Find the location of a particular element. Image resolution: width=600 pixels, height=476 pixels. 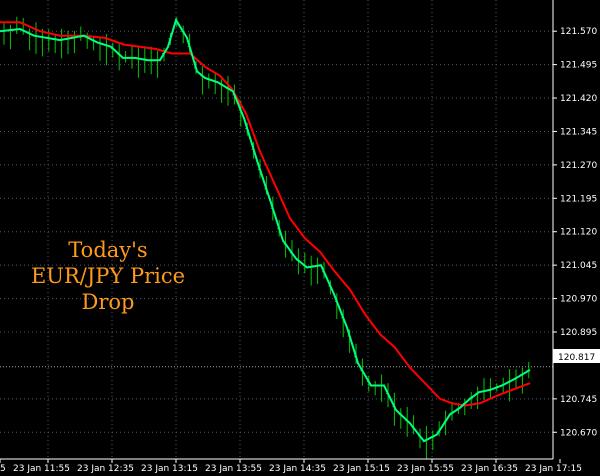

y-tick-label: 121.570 is located at coordinates (578, 32).